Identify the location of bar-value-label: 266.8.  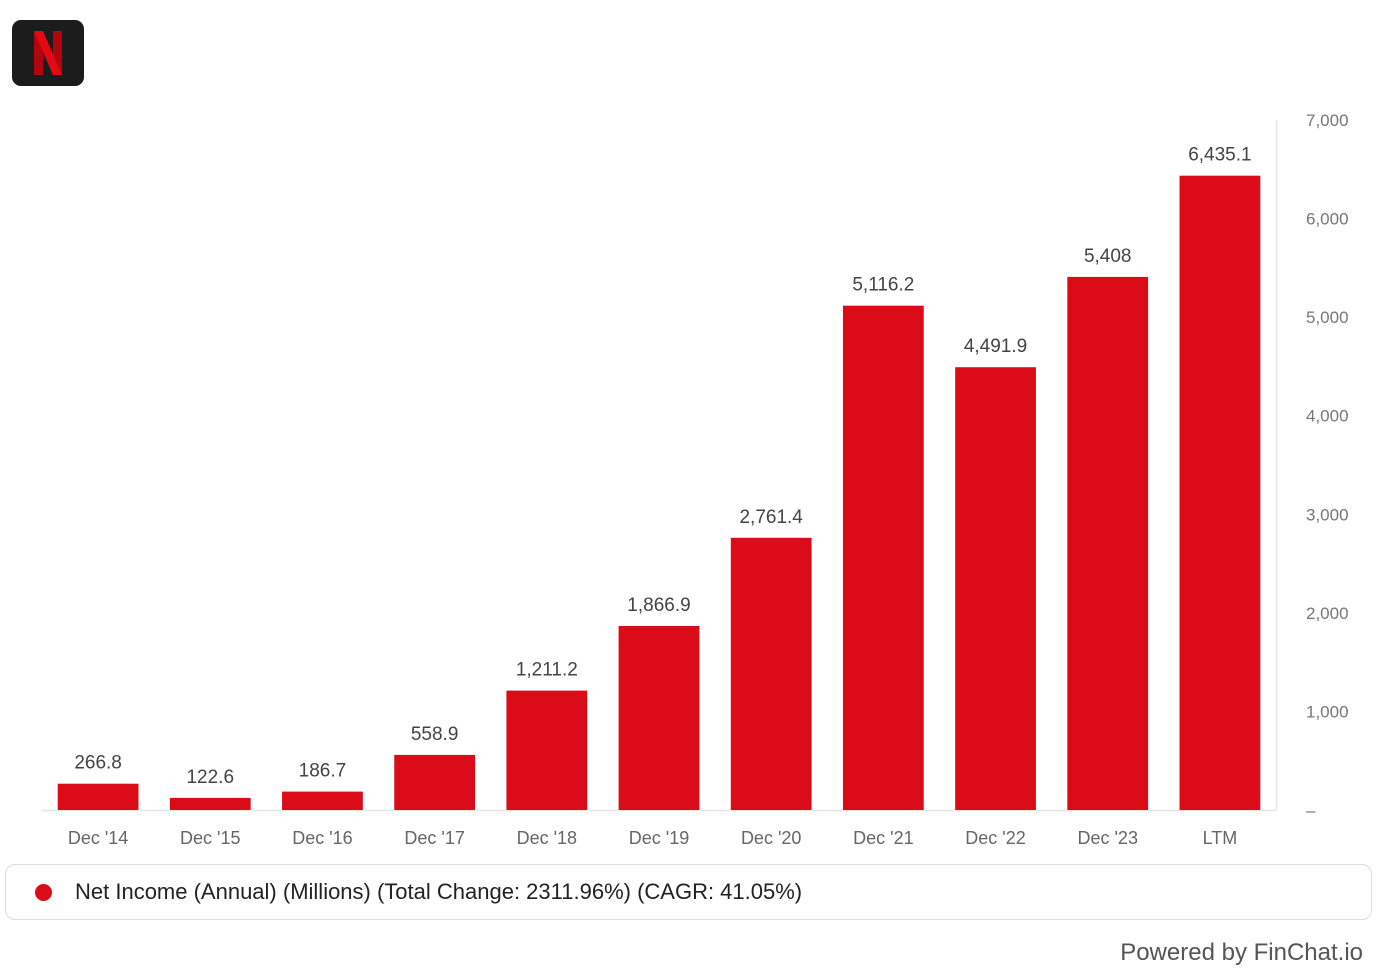
(98, 763).